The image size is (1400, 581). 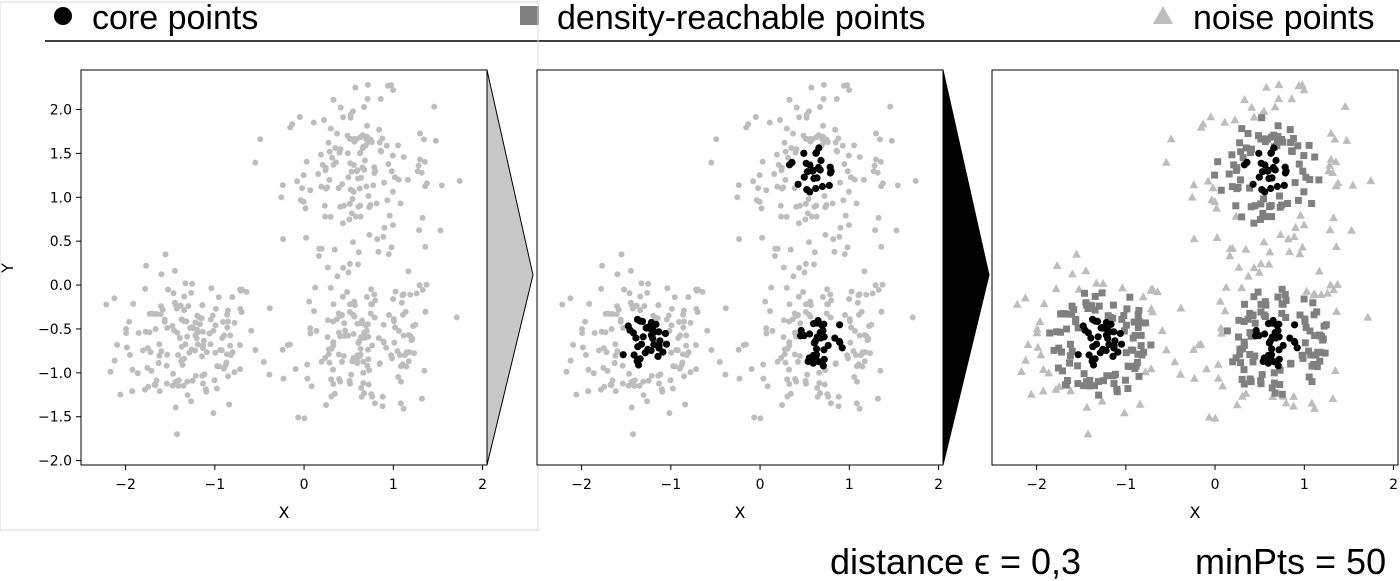 I want to click on x-tick-label: −2, so click(x=1036, y=485).